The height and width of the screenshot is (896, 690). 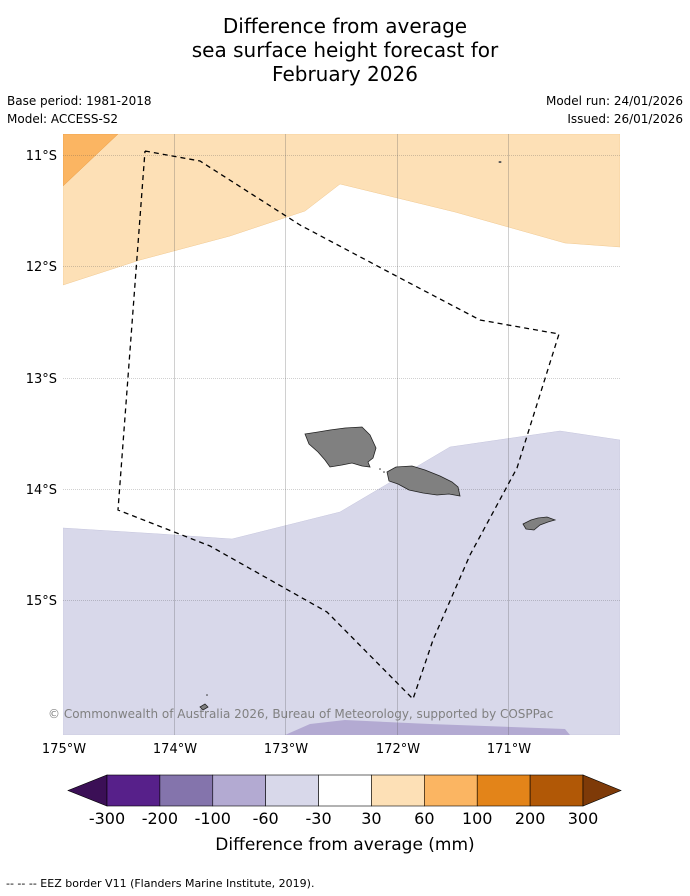 What do you see at coordinates (345, 74) in the screenshot?
I see `title-line-3: February 2026` at bounding box center [345, 74].